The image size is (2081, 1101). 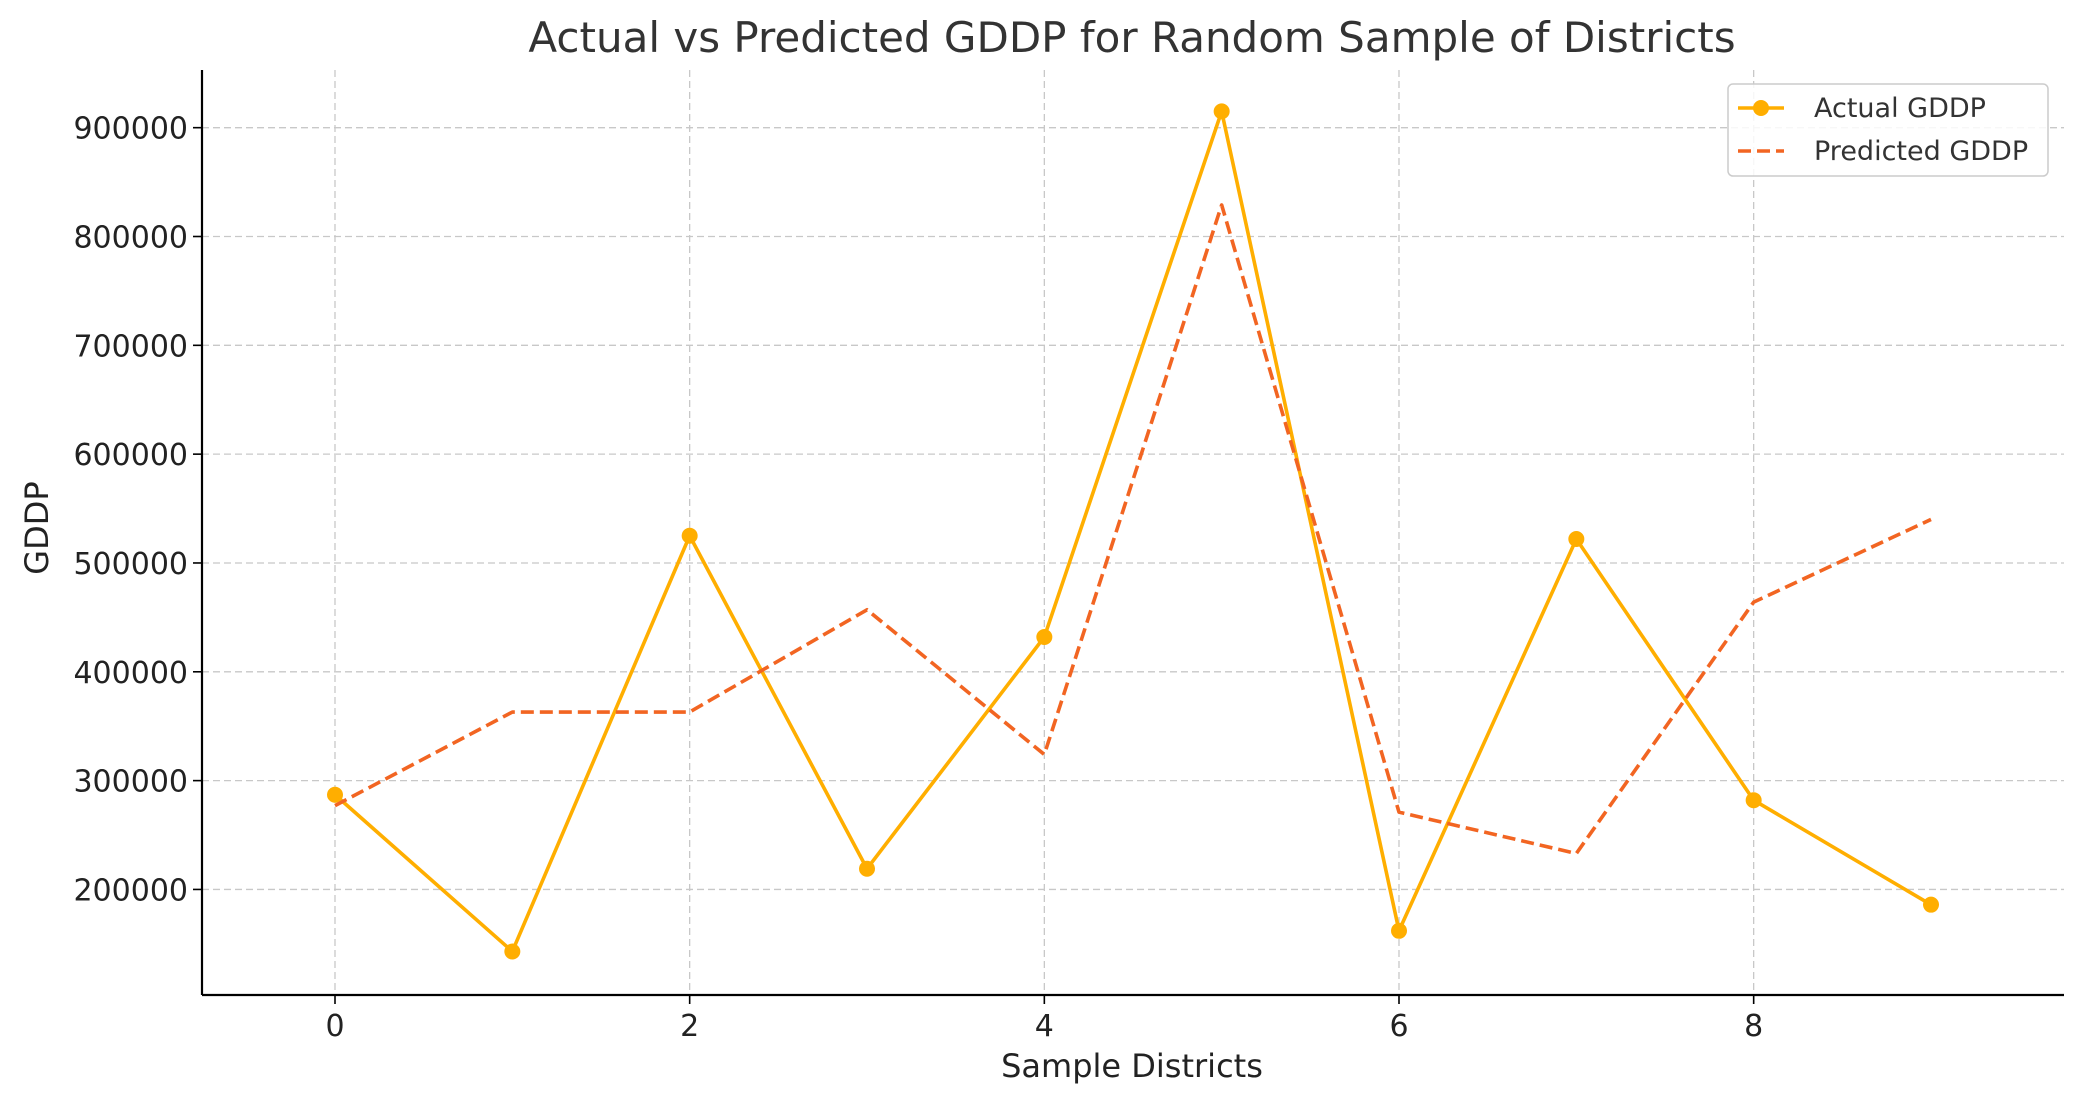 I want to click on y-tick-label: 500000, so click(x=130, y=564).